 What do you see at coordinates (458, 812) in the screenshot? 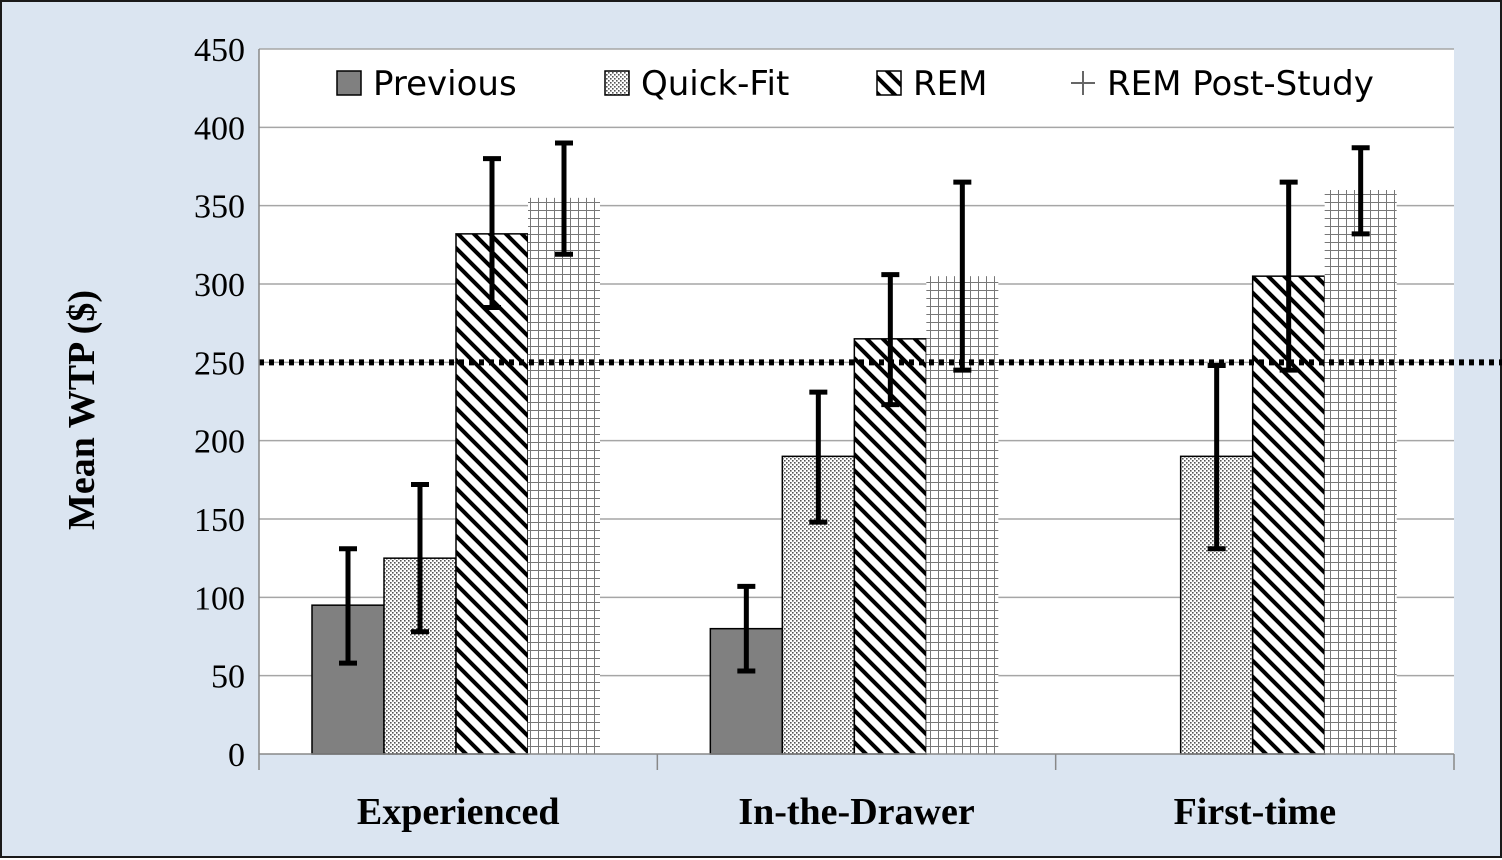
I see `category-label: Experienced` at bounding box center [458, 812].